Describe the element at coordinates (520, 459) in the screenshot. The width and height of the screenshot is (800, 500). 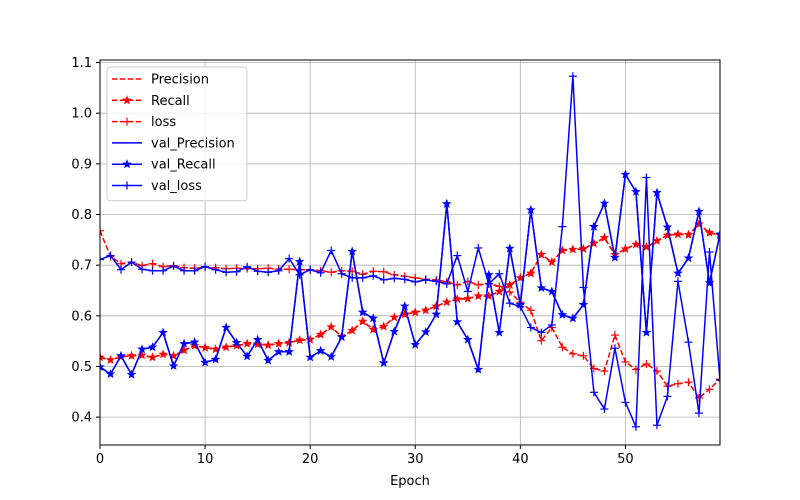
I see `x-tick-label: 40` at that location.